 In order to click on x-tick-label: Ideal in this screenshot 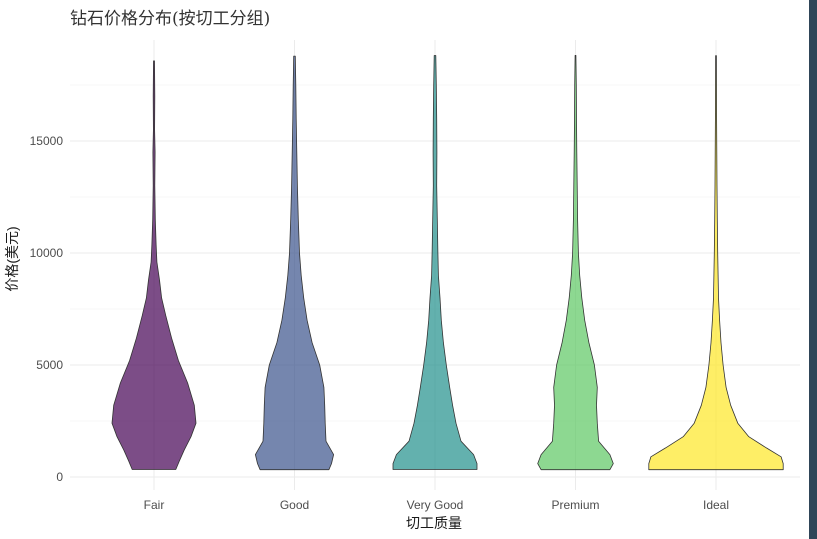, I will do `click(716, 505)`.